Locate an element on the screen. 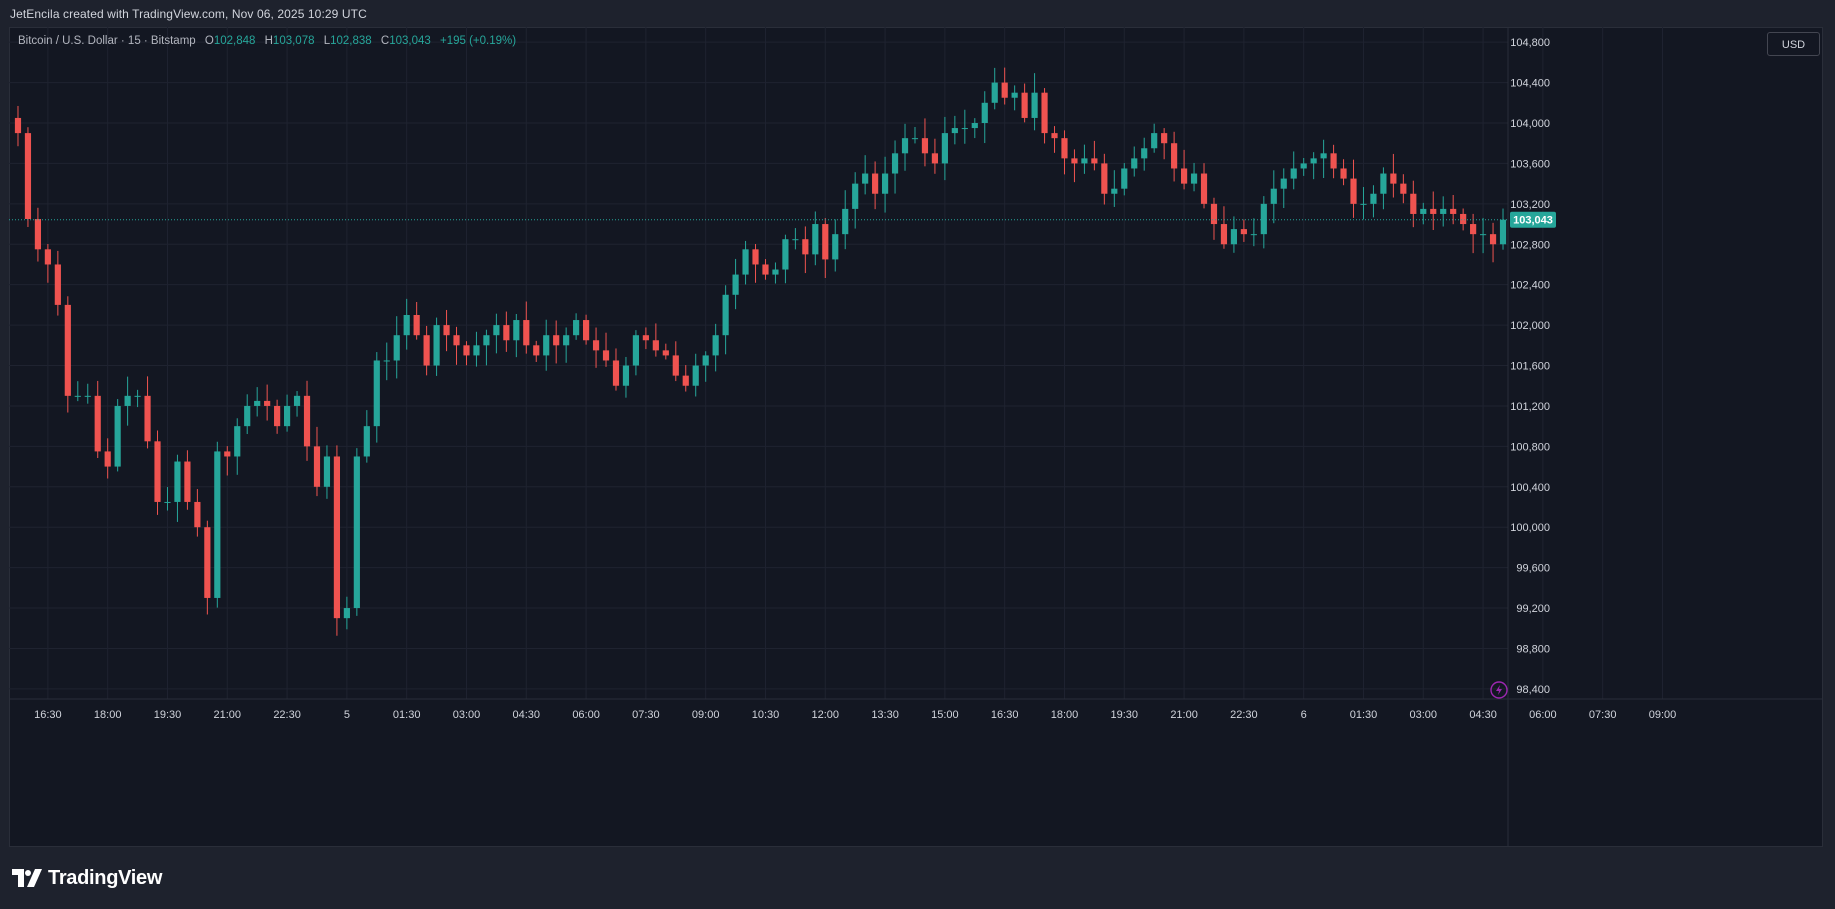 This screenshot has width=1835, height=909. y-tick-label: 100,800 is located at coordinates (1530, 447).